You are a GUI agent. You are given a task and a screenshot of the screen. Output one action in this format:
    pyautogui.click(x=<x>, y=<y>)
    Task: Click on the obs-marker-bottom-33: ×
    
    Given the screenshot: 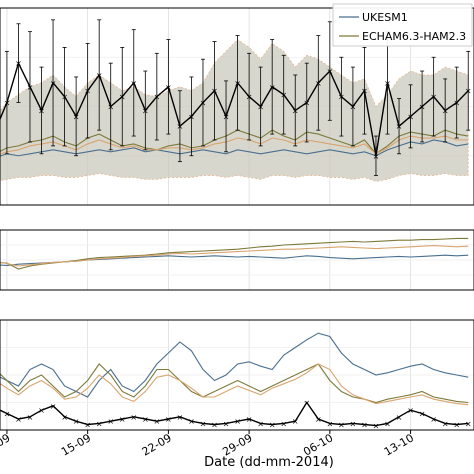 What is the action you would take?
    pyautogui.click(x=376, y=426)
    